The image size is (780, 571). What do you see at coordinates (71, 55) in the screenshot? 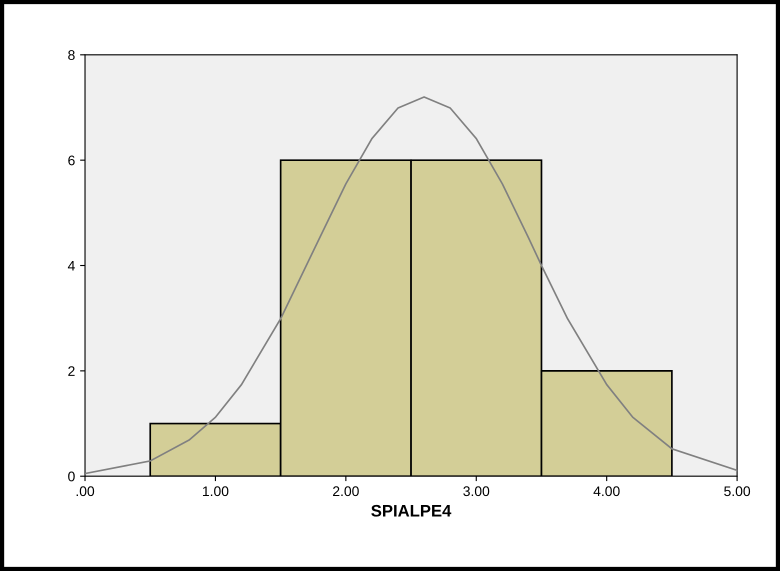
I see `y-tick-label: 8` at bounding box center [71, 55].